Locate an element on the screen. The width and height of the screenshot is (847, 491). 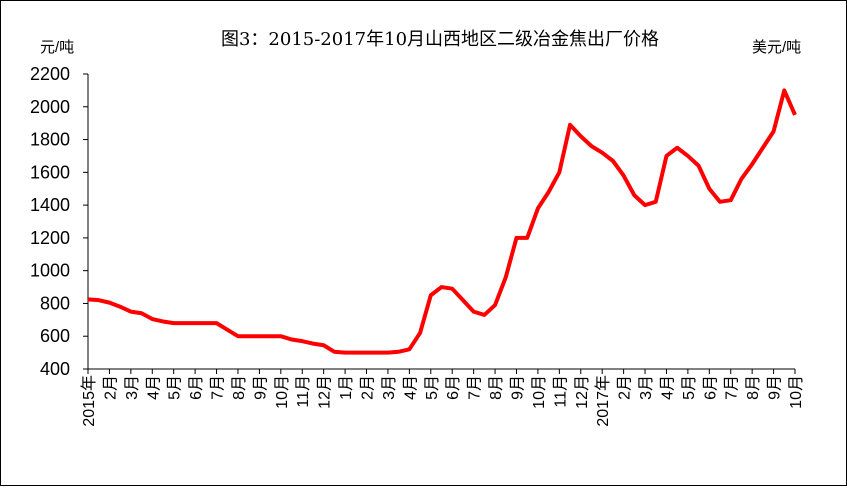
y-tick-label: 400 is located at coordinates (55, 369).